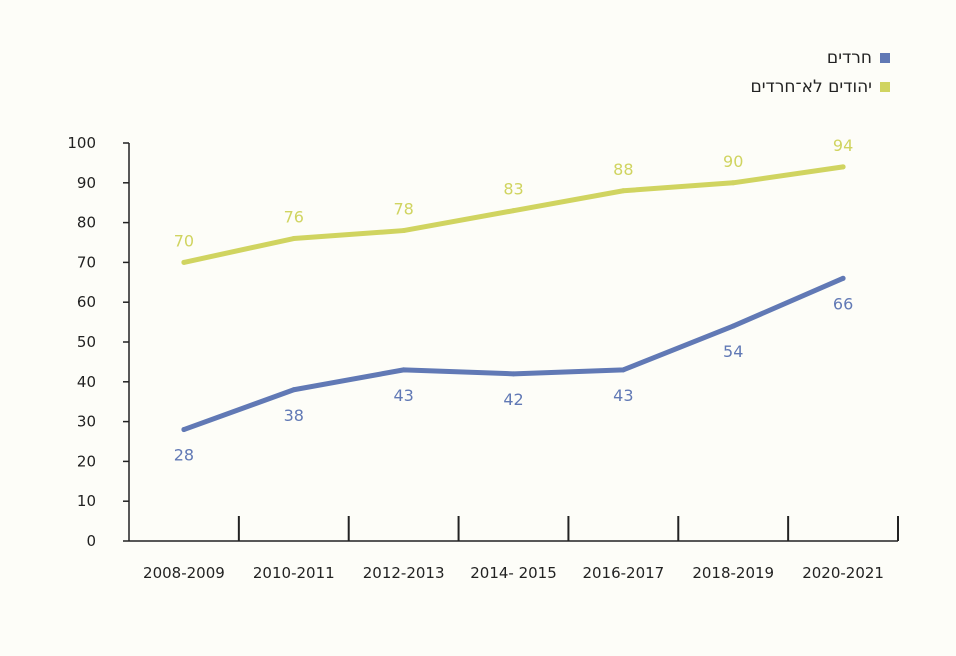 The image size is (956, 656). I want to click on y-tick-label-50: 50, so click(86, 342).